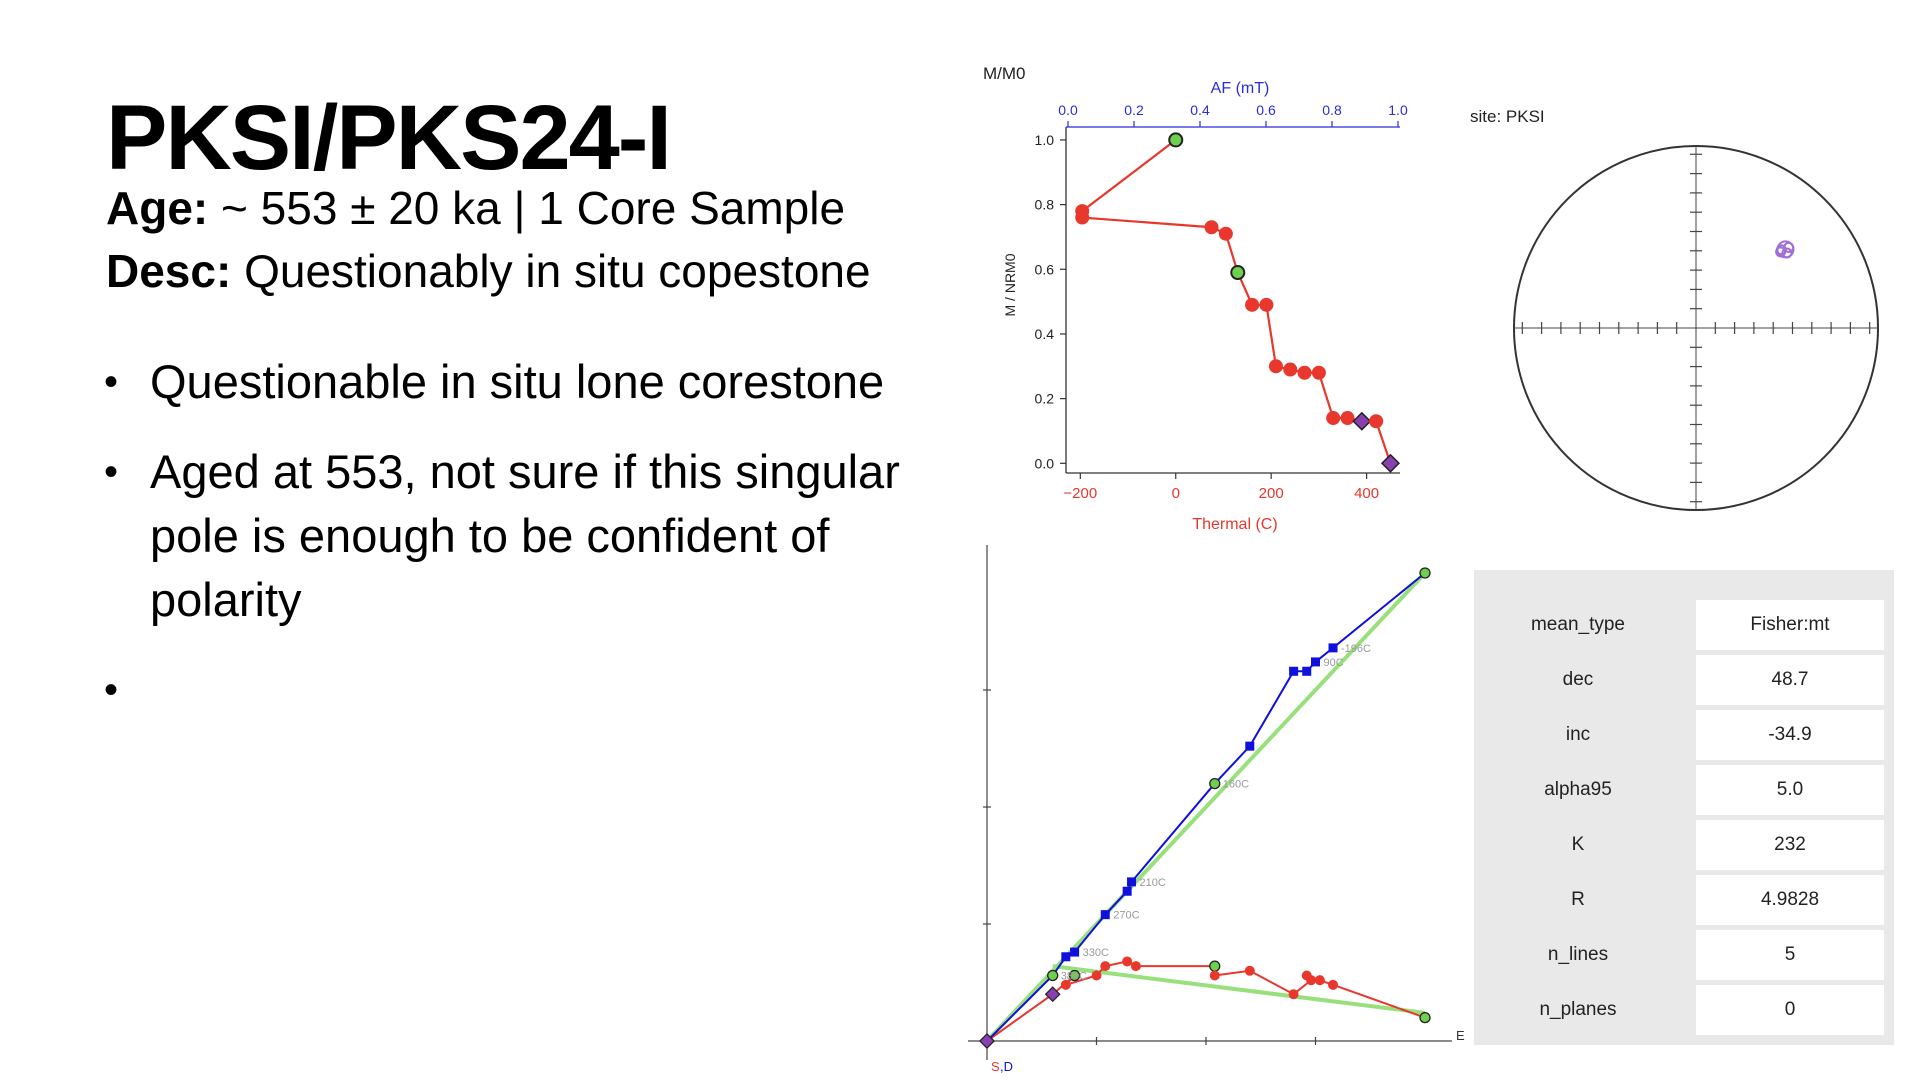 The width and height of the screenshot is (1920, 1080). What do you see at coordinates (1684, 792) in the screenshot?
I see `stats-row: alpha95 5.0` at bounding box center [1684, 792].